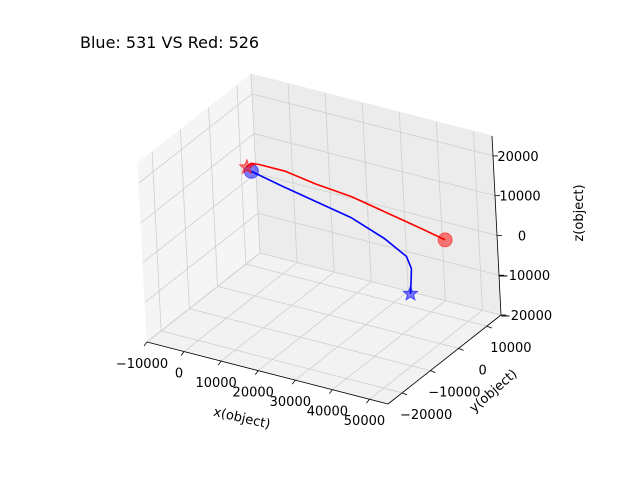 This screenshot has width=640, height=480. I want to click on chart-title: Blue: 531 VS Red: 526, so click(170, 42).